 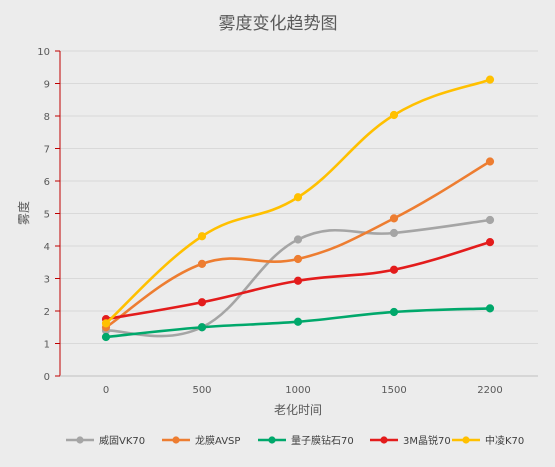 I want to click on legend-item: 中凌K70, so click(x=488, y=440).